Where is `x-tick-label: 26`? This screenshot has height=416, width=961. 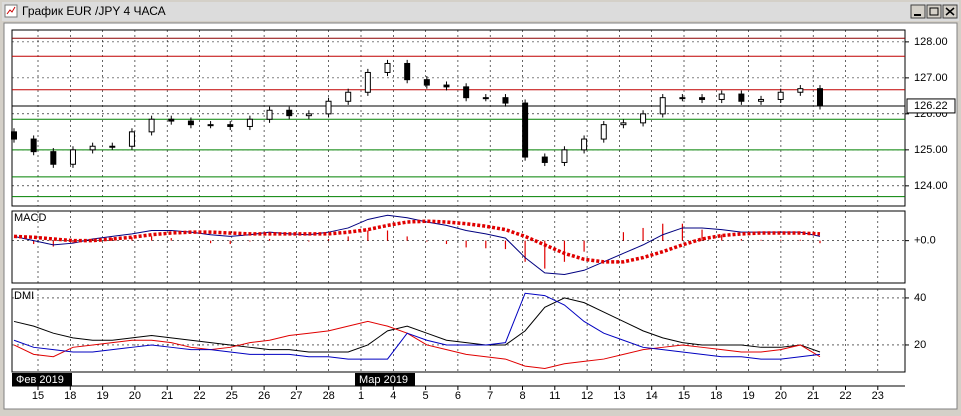 x-tick-label: 26 is located at coordinates (264, 396).